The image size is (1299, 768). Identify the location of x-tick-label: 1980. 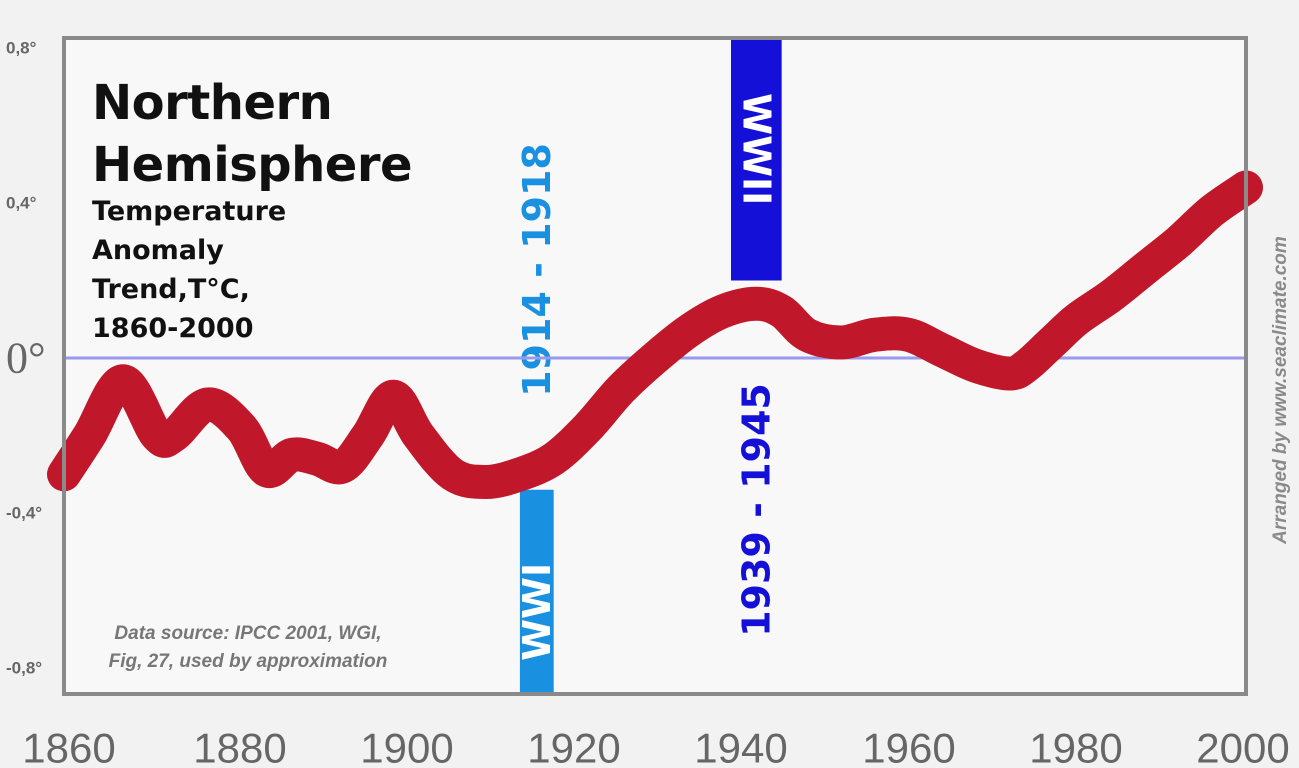
(1075, 746).